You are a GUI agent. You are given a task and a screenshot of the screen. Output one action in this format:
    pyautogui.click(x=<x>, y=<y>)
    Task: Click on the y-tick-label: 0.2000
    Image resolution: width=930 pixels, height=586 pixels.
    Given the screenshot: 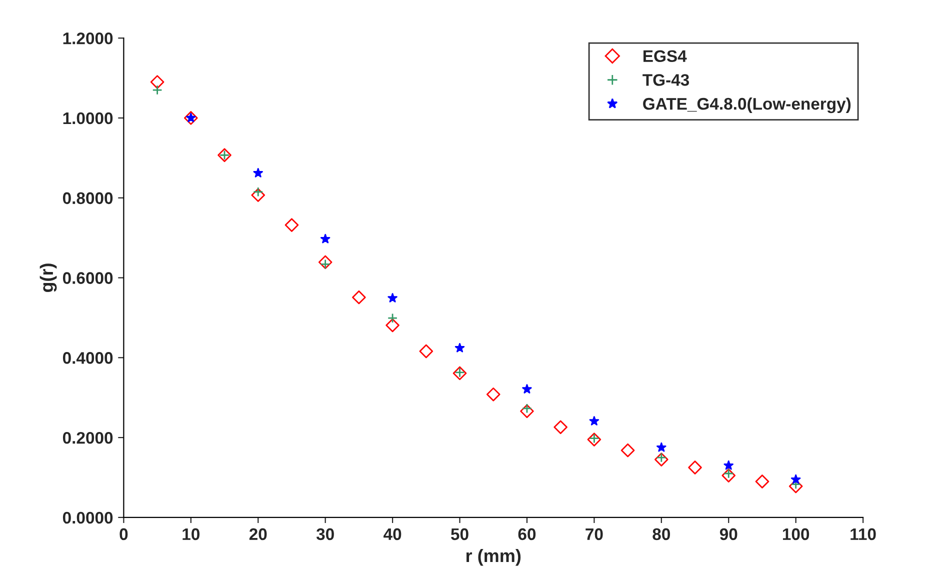 What is the action you would take?
    pyautogui.click(x=87, y=438)
    